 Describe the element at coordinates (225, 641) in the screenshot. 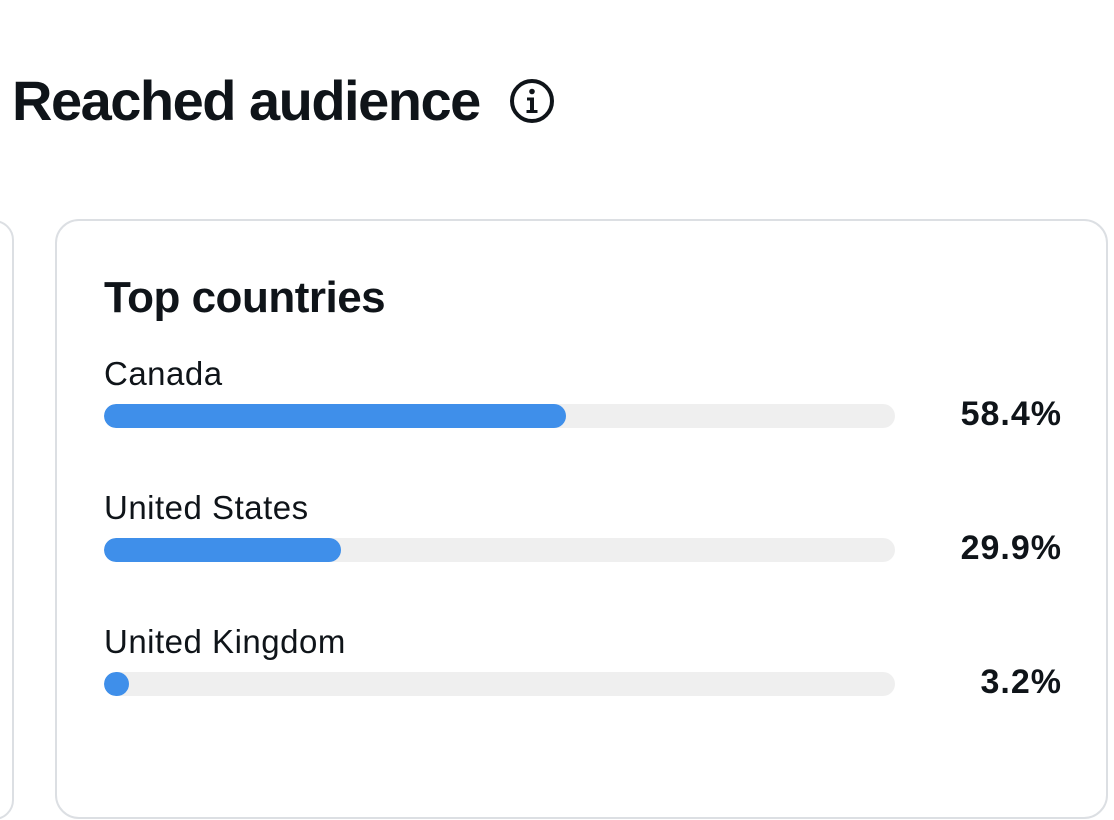

I see `country-name: United Kingdom` at that location.